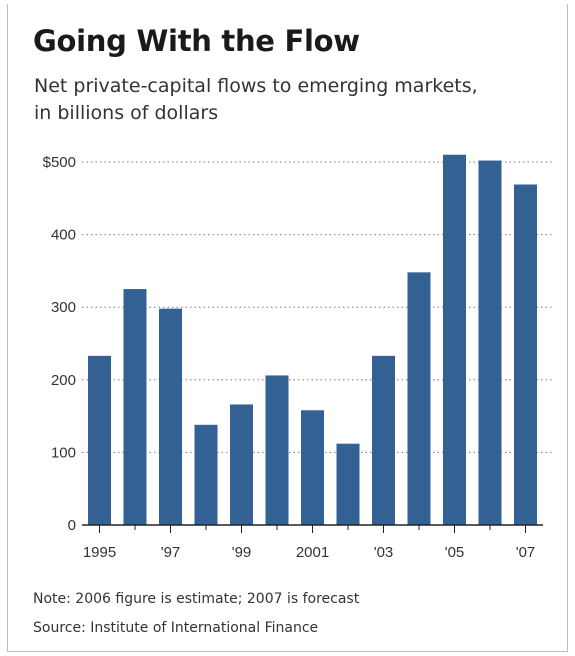 Image resolution: width=575 pixels, height=656 pixels. Describe the element at coordinates (241, 464) in the screenshot. I see `bar-1999` at that location.